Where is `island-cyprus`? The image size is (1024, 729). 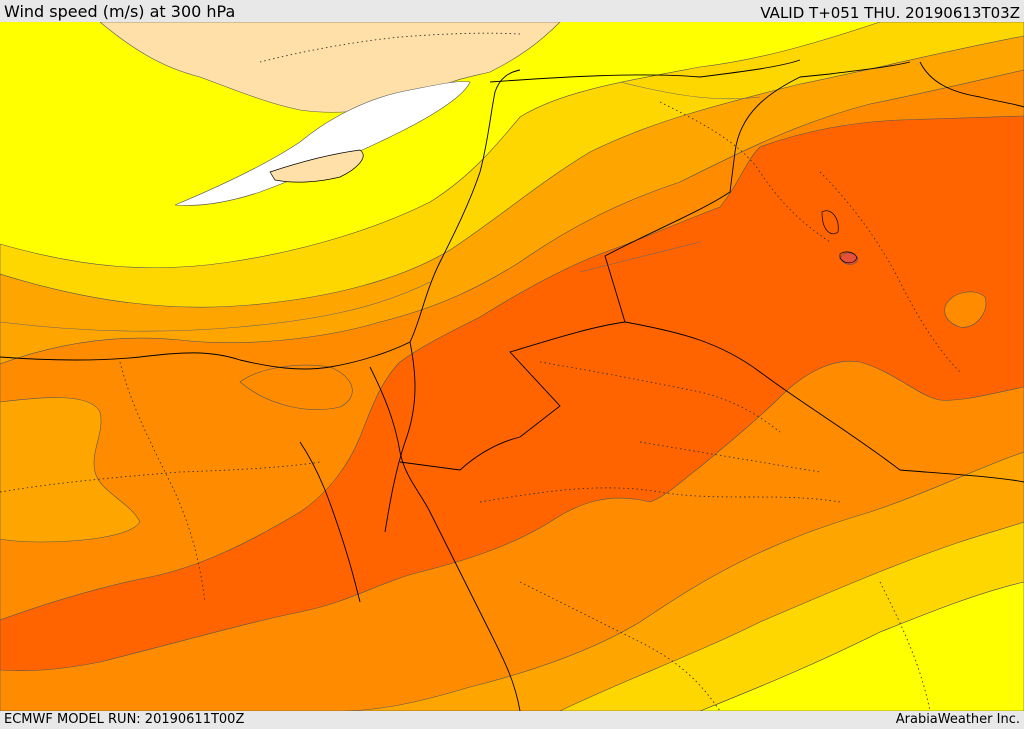 island-cyprus is located at coordinates (316, 166).